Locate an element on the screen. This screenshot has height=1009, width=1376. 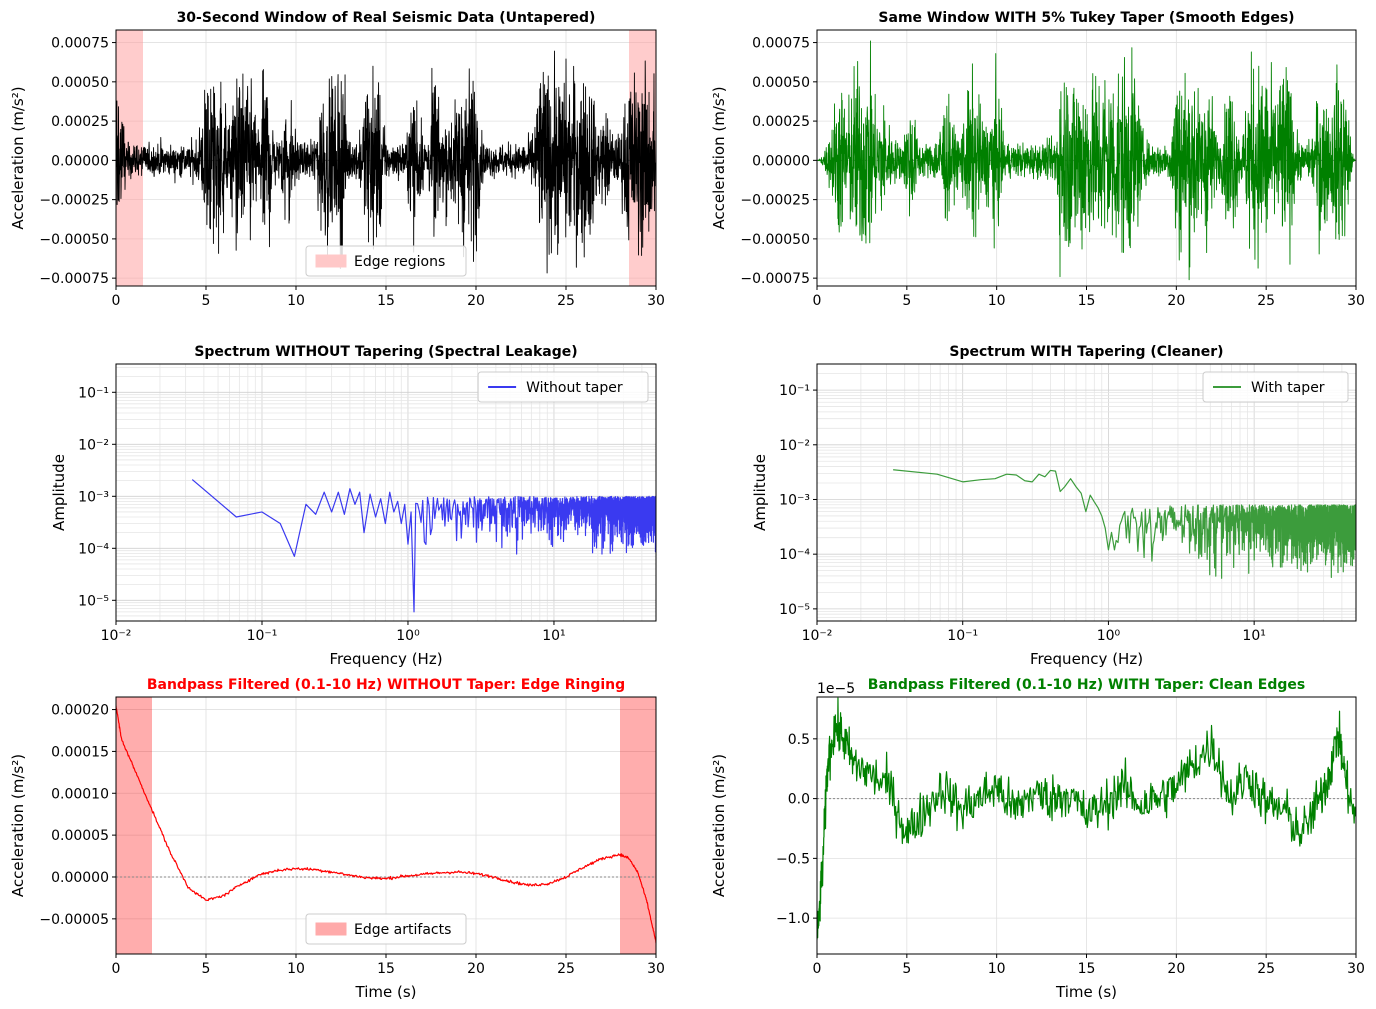
y-tick-label: 0.00020 is located at coordinates (80, 711).